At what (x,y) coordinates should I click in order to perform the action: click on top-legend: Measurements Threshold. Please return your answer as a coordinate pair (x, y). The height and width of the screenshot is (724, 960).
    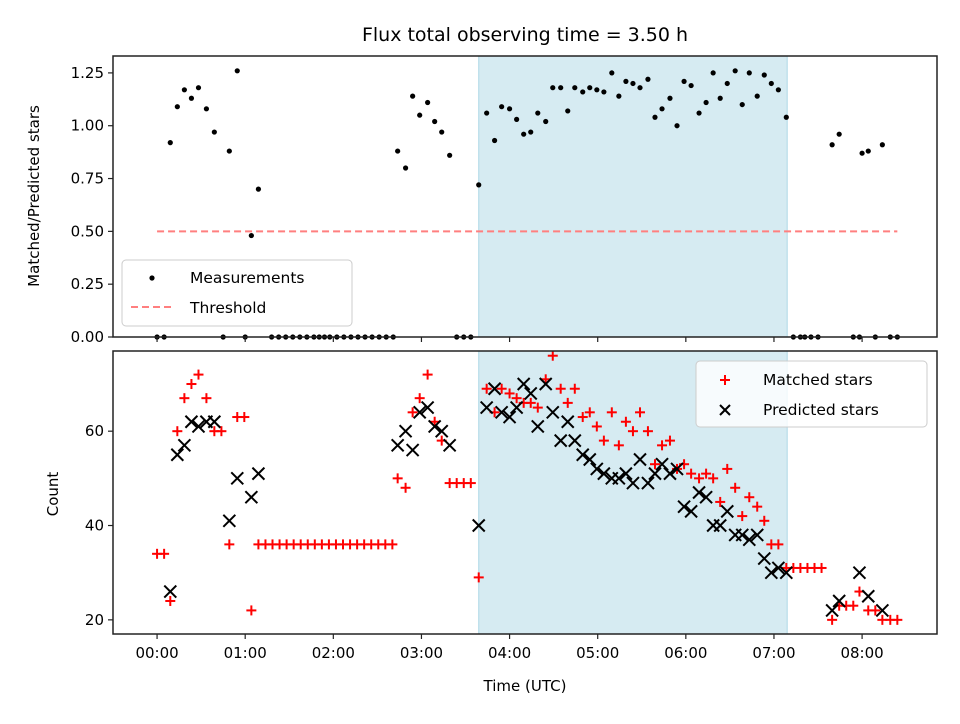
    Looking at the image, I should click on (237, 293).